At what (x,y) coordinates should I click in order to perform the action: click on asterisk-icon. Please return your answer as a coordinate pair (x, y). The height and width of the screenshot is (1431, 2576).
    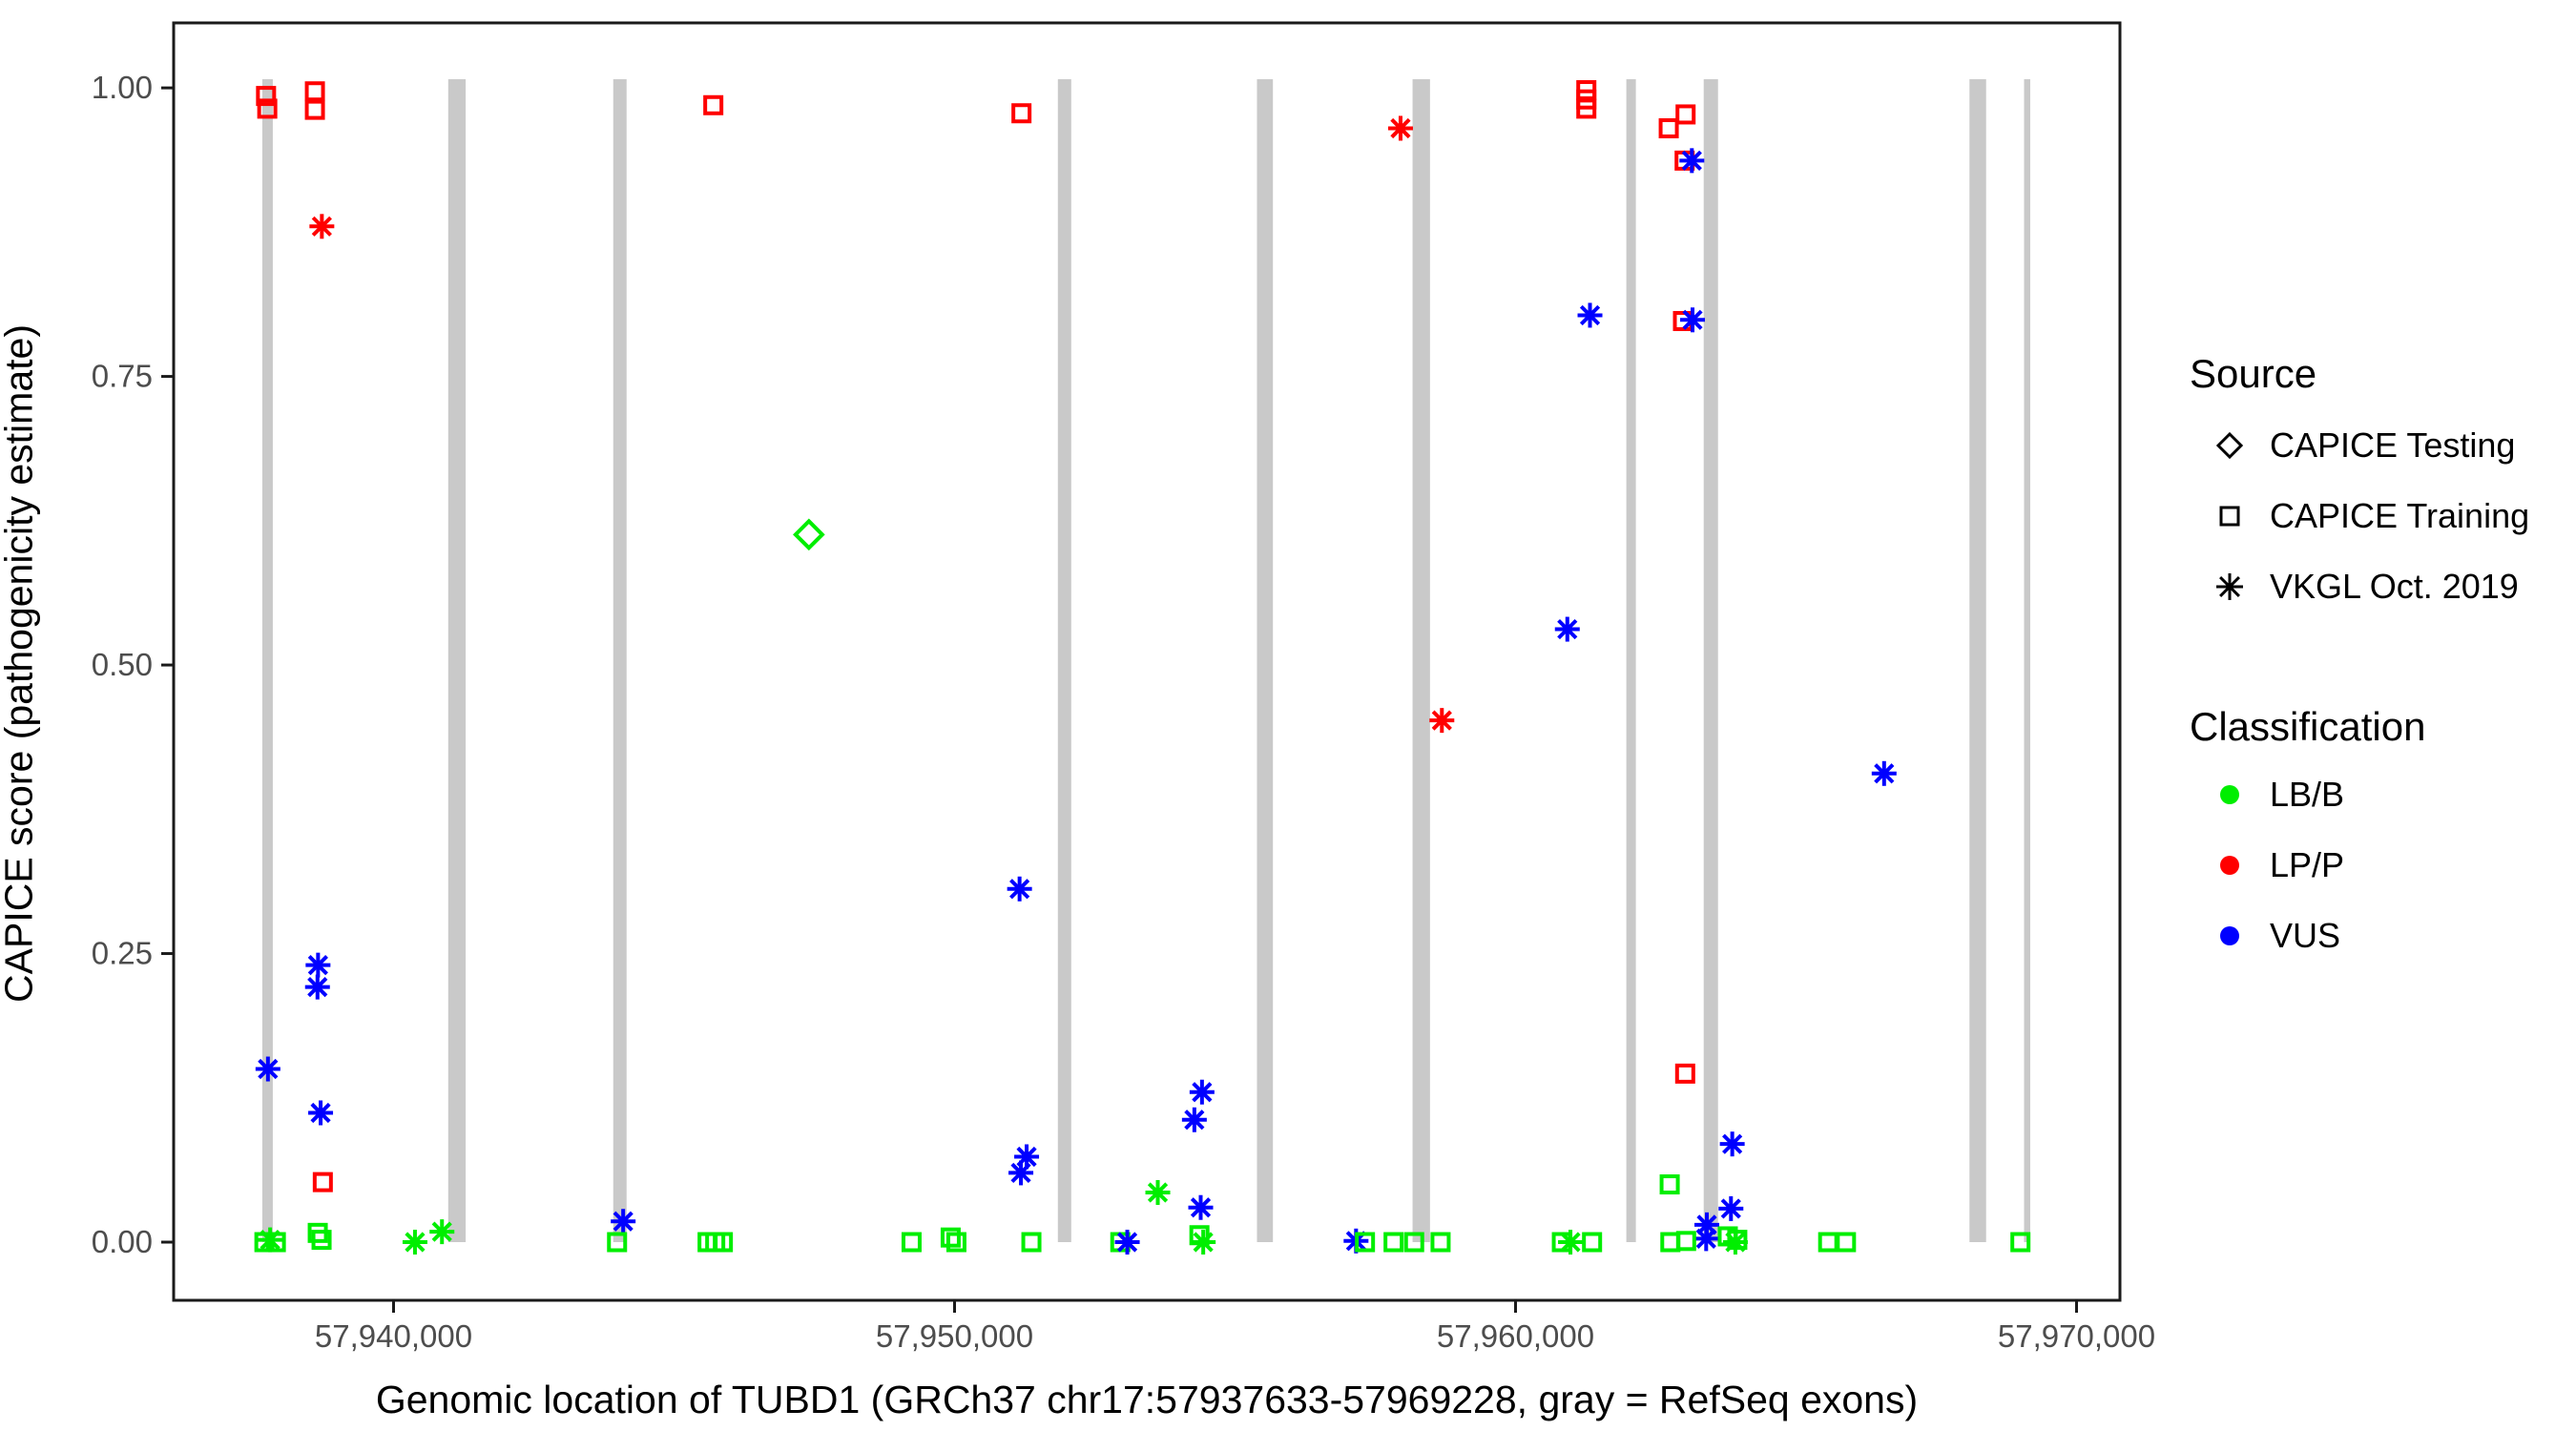
    Looking at the image, I should click on (2230, 586).